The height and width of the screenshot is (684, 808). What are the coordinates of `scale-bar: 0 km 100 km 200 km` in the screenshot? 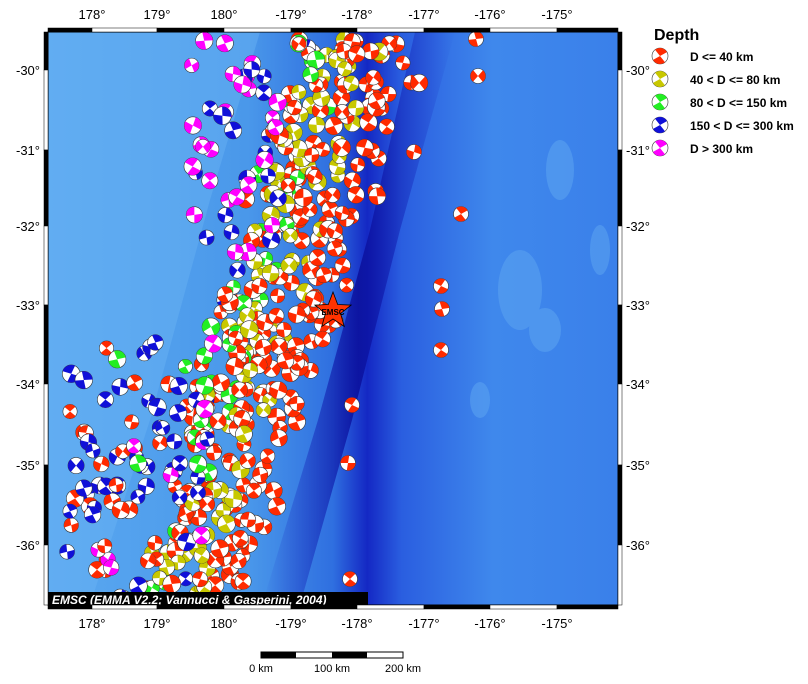 It's located at (335, 663).